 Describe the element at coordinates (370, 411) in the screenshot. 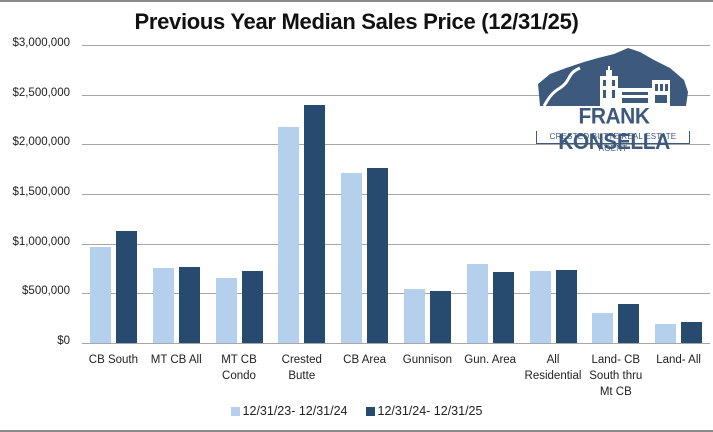

I see `legend-swatch-dark-icon` at that location.